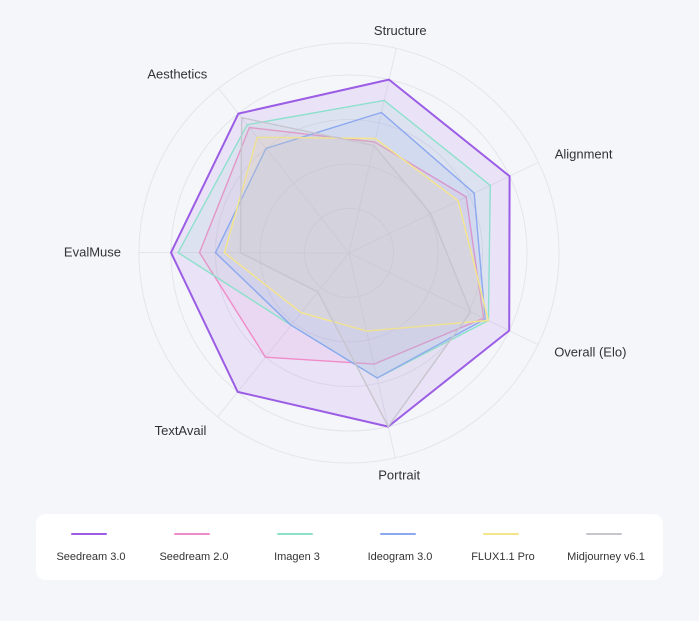  I want to click on legend-label: Seedream 3.0, so click(91, 557).